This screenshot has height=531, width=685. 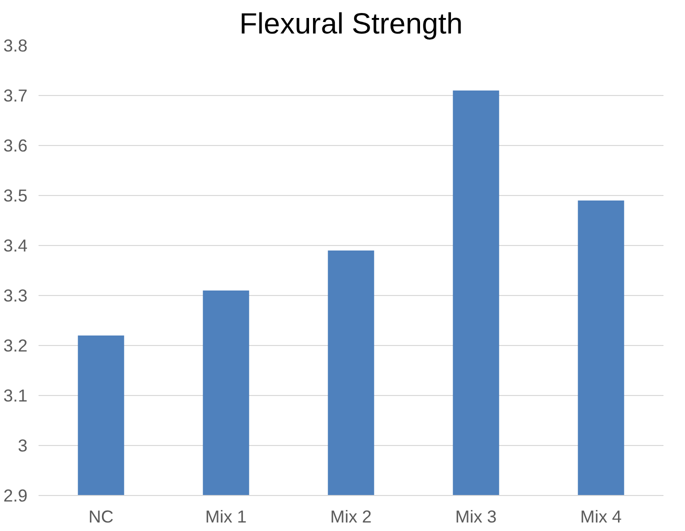 I want to click on y-tick-label: 3.8, so click(x=15, y=46).